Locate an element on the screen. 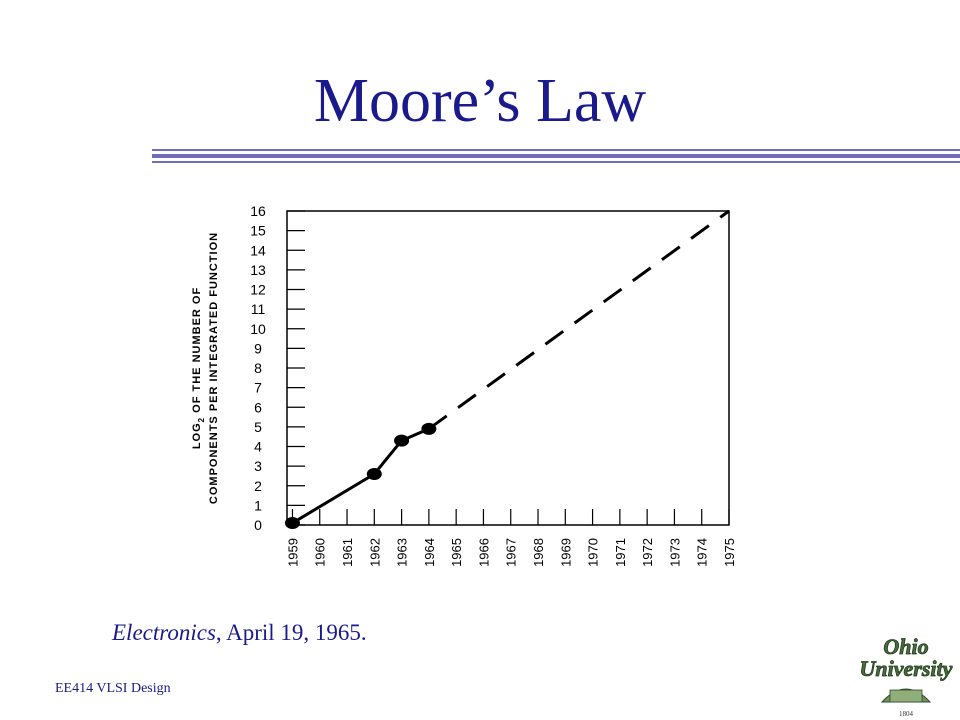 The height and width of the screenshot is (720, 960). y-tick-label: 5 is located at coordinates (258, 427).